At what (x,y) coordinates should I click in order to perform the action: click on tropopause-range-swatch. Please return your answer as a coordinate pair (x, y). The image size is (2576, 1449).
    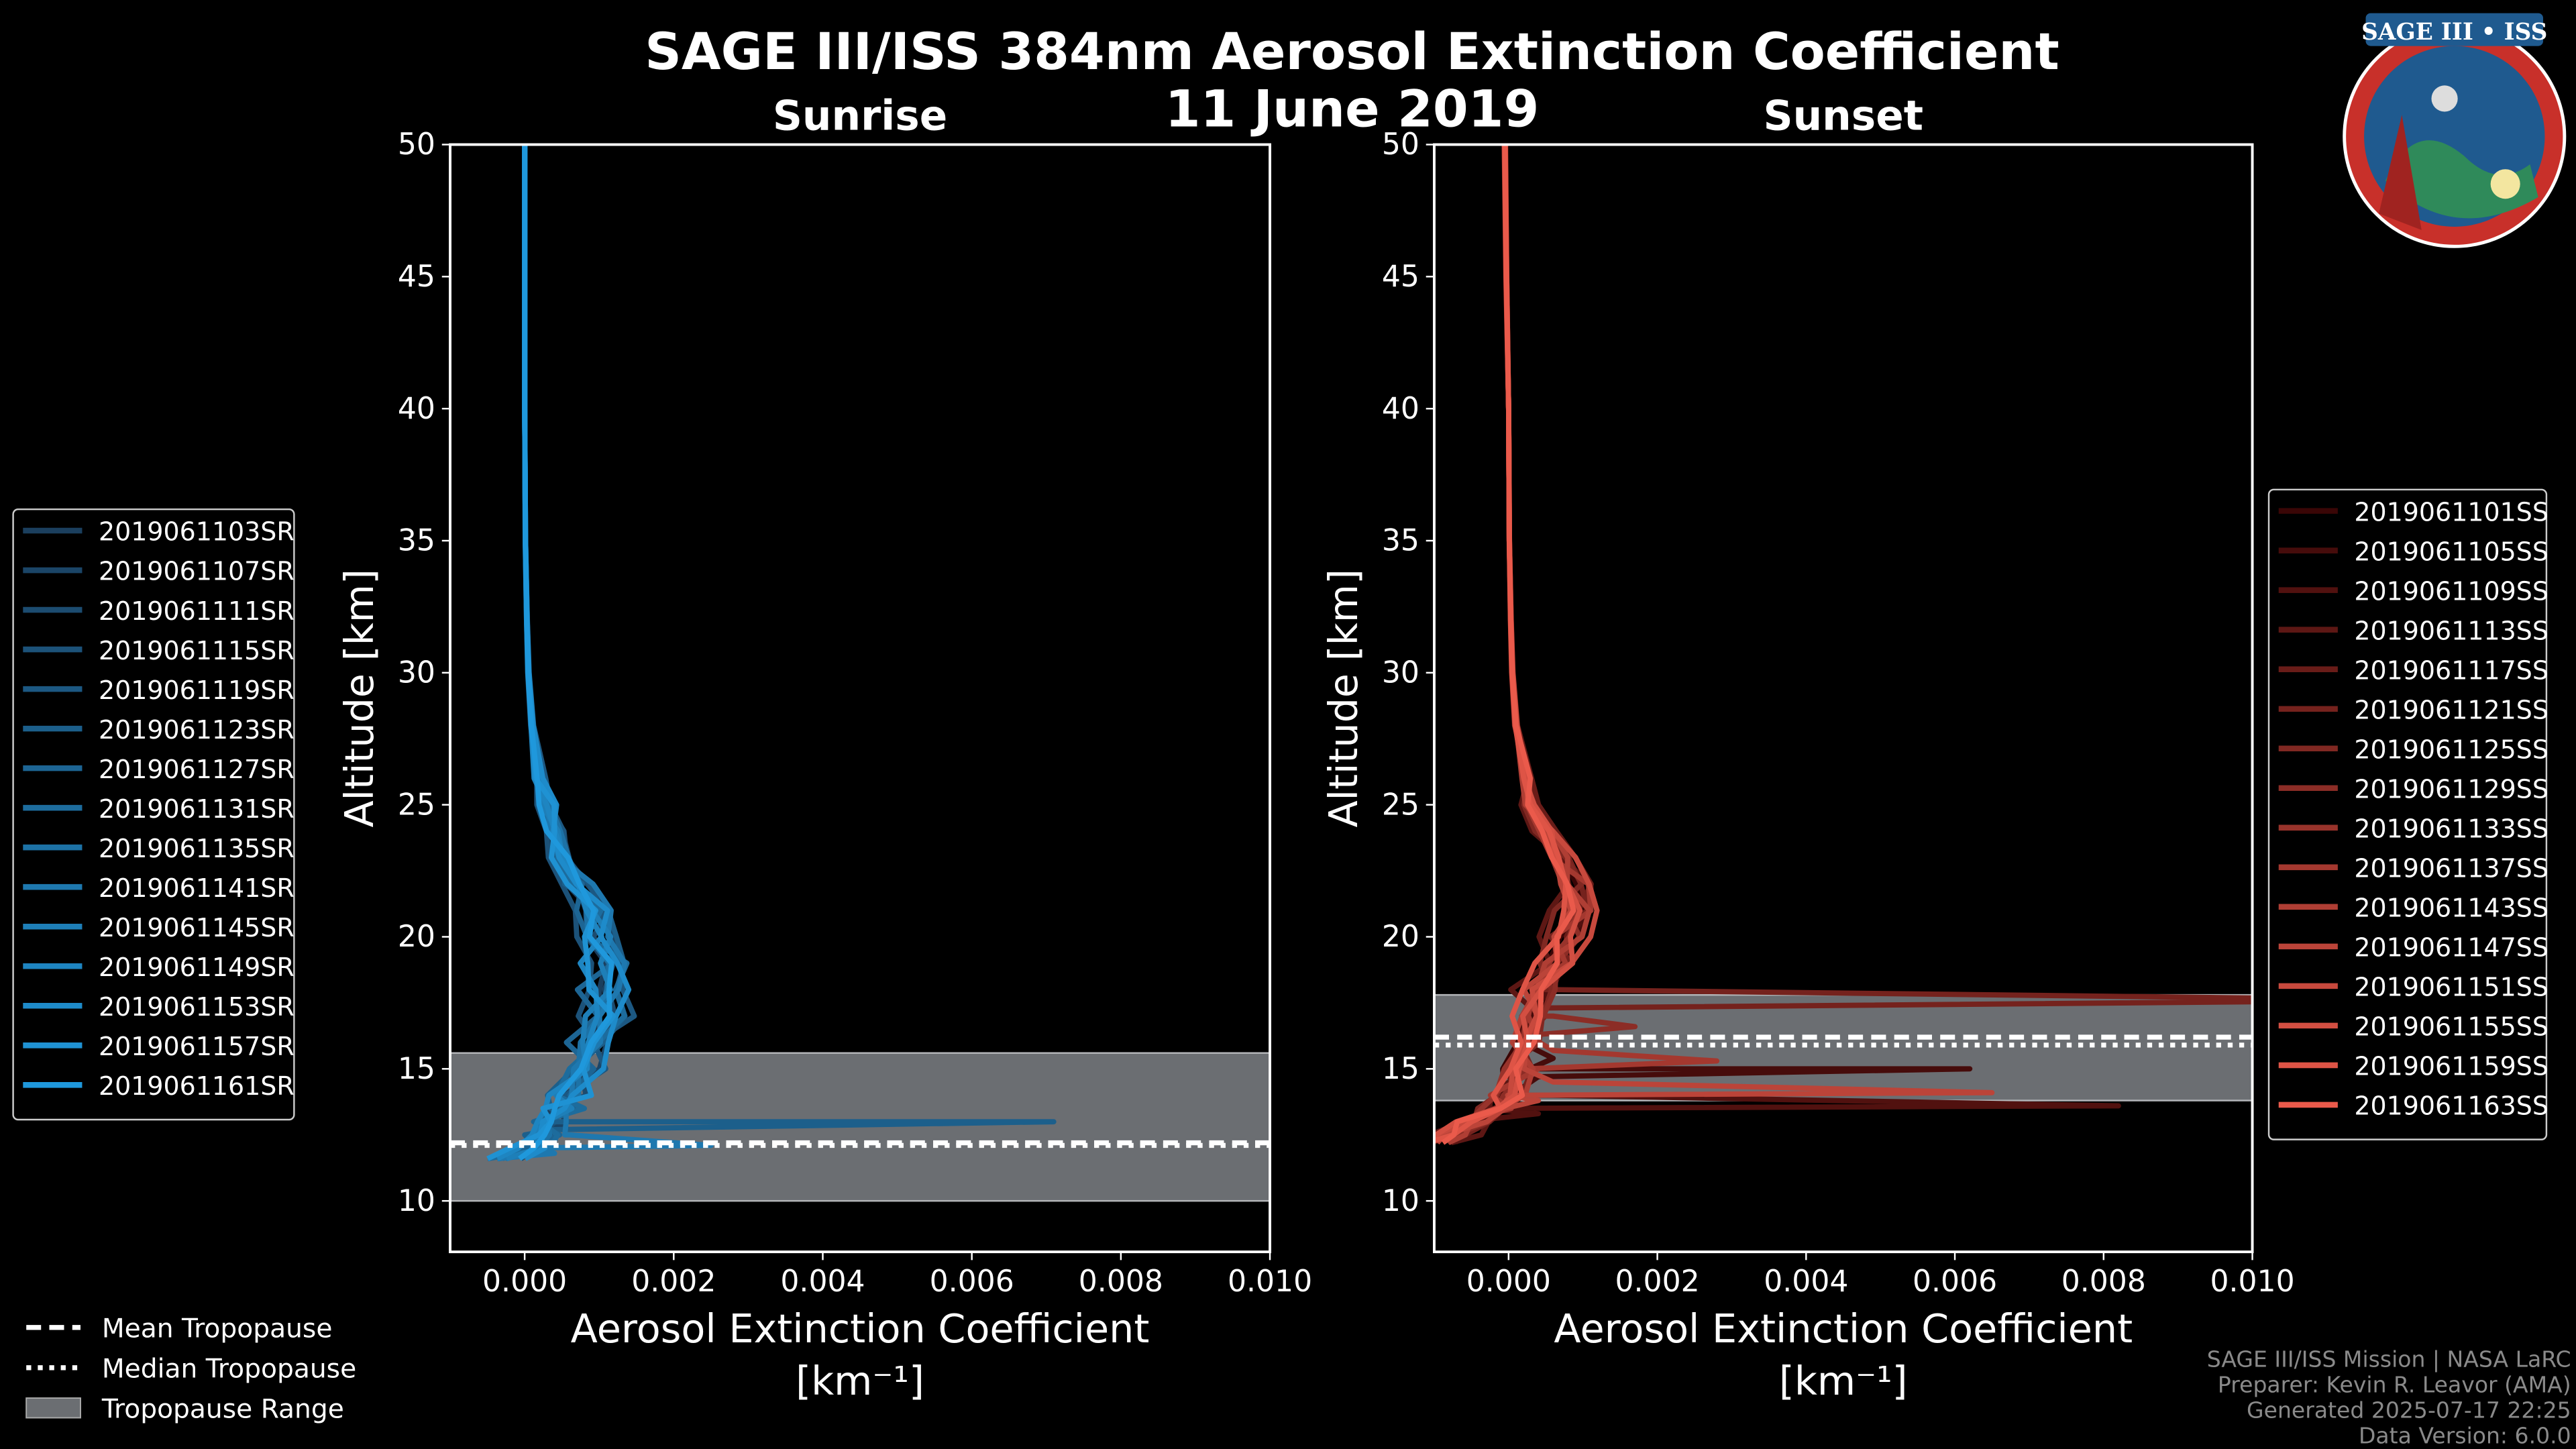
    Looking at the image, I should click on (53, 1408).